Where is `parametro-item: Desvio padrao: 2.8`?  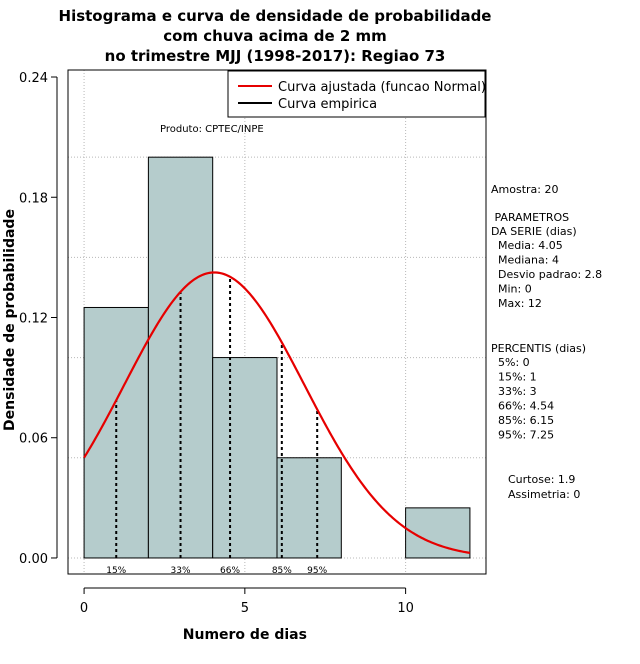 parametro-item: Desvio padrao: 2.8 is located at coordinates (546, 274).